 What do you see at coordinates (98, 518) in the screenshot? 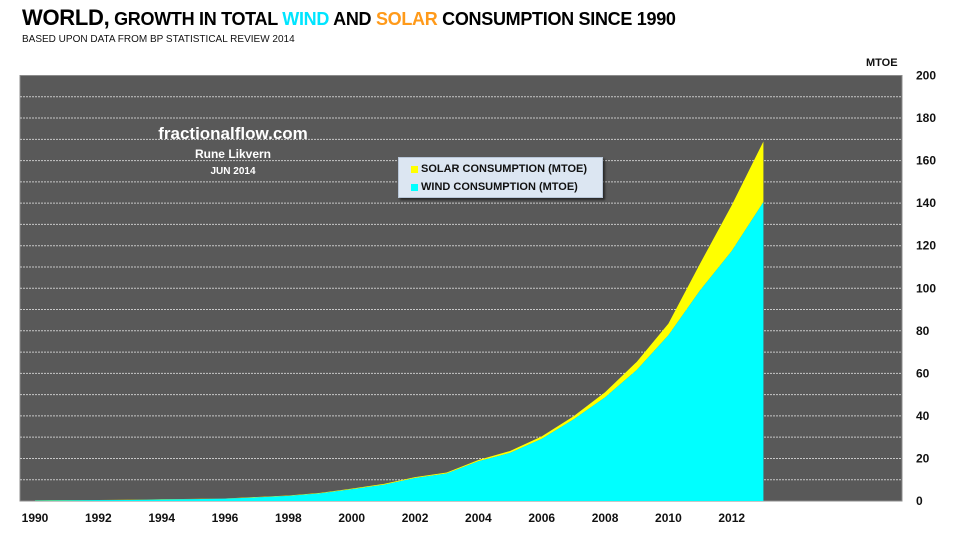
I see `x-tick-label: 1992` at bounding box center [98, 518].